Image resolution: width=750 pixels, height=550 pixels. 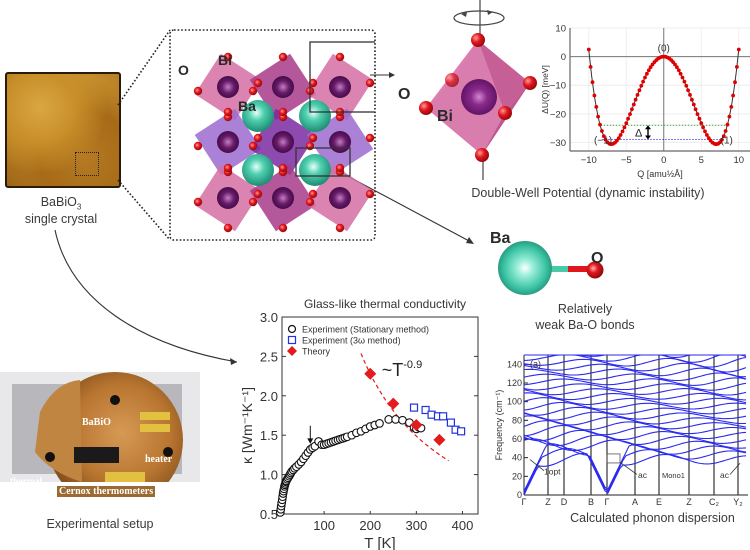 I want to click on y-tick-label: 0.5, so click(x=269, y=514).